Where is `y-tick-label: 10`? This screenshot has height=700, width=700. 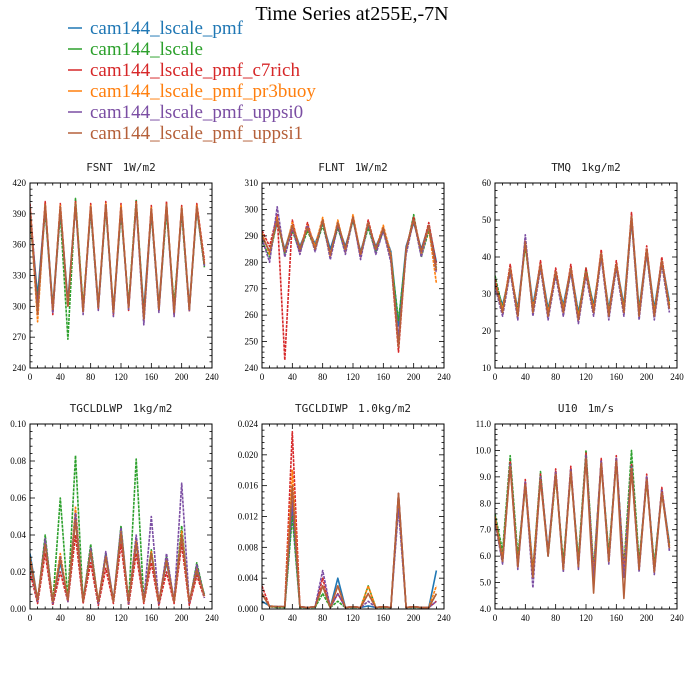 y-tick-label: 10 is located at coordinates (487, 368).